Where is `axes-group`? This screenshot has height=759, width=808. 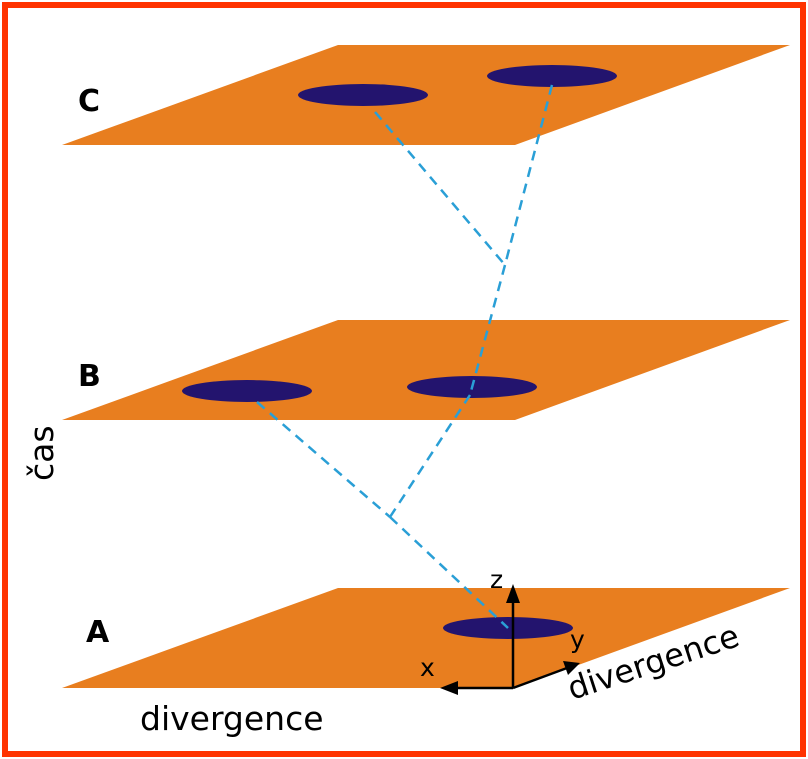 axes-group is located at coordinates (510, 639).